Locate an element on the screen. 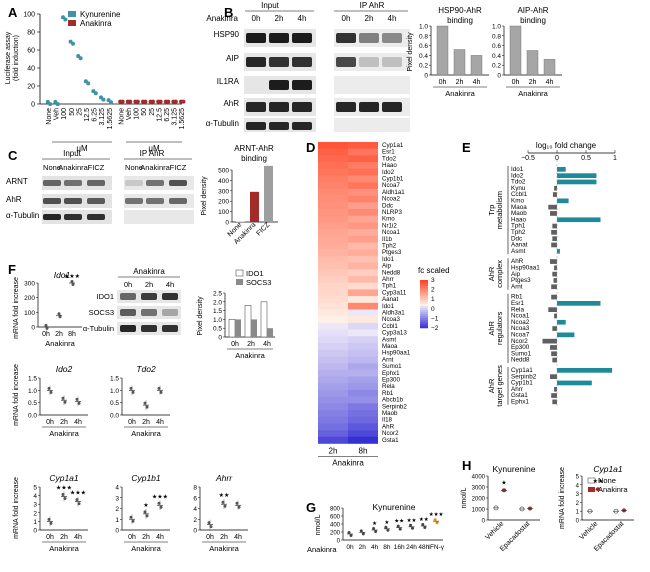 The image size is (650, 572). legend-tick: 2 is located at coordinates (433, 290).